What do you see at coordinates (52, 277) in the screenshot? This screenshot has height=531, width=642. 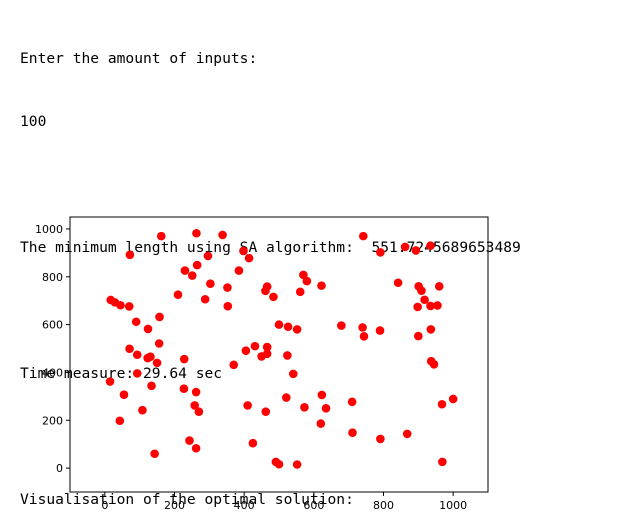 I see `y-tick-label: 800` at bounding box center [52, 277].